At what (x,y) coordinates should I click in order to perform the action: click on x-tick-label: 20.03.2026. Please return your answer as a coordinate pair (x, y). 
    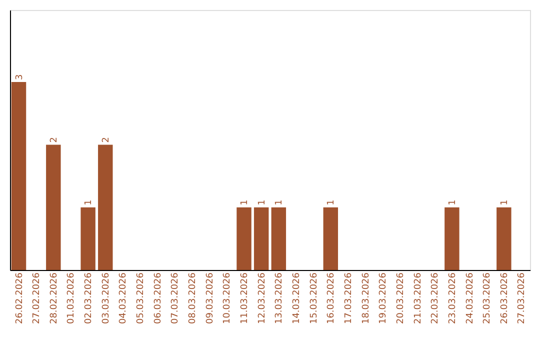
    Looking at the image, I should click on (401, 298).